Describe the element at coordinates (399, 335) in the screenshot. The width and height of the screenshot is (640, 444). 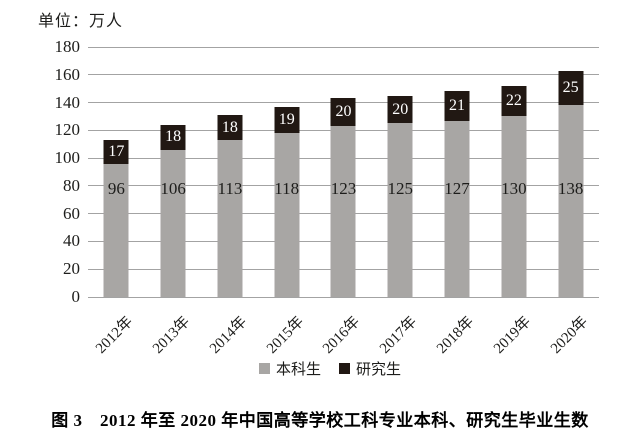
I see `x-tick-label: 2017年` at that location.